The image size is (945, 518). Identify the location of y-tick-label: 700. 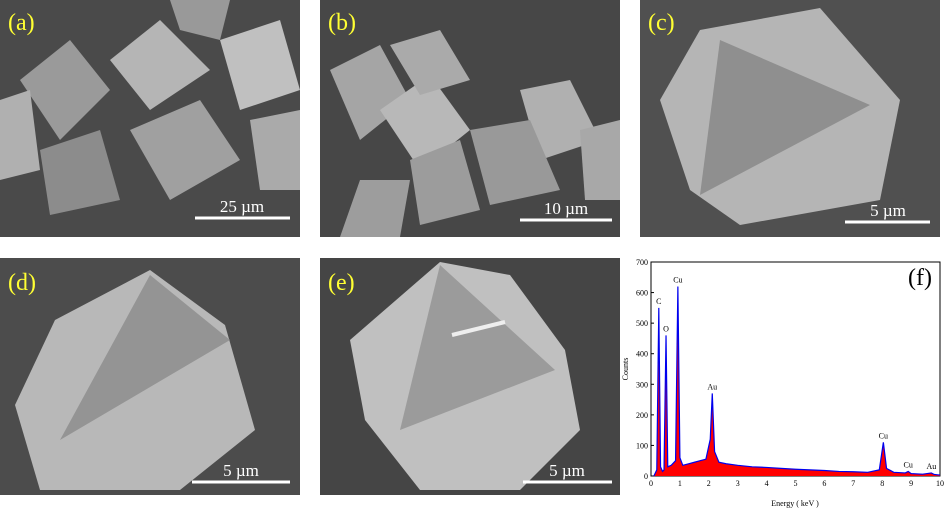
(642, 262).